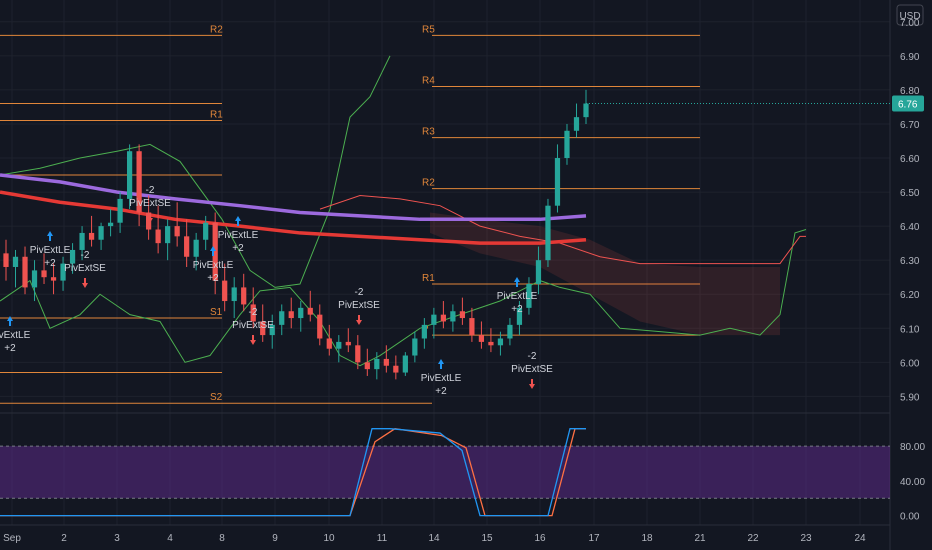 The width and height of the screenshot is (932, 550). Describe the element at coordinates (806, 538) in the screenshot. I see `time-tick-label: 23` at that location.